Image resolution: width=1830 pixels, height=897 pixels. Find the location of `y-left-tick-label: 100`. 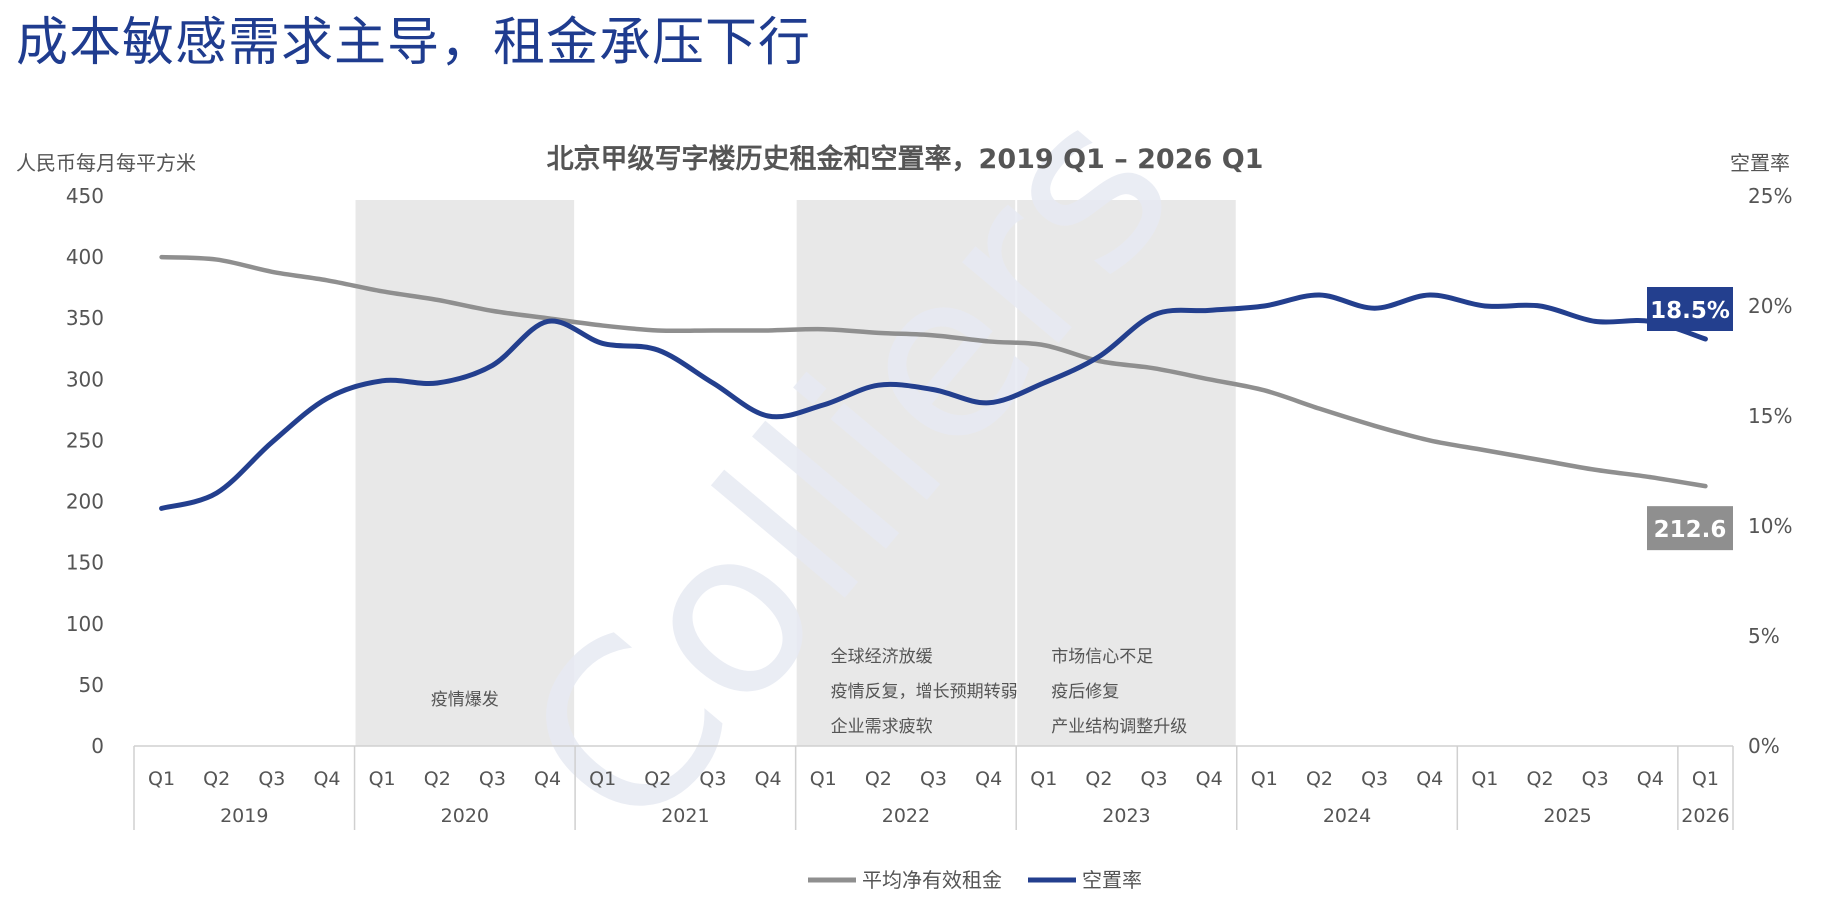

y-left-tick-label: 100 is located at coordinates (85, 624).